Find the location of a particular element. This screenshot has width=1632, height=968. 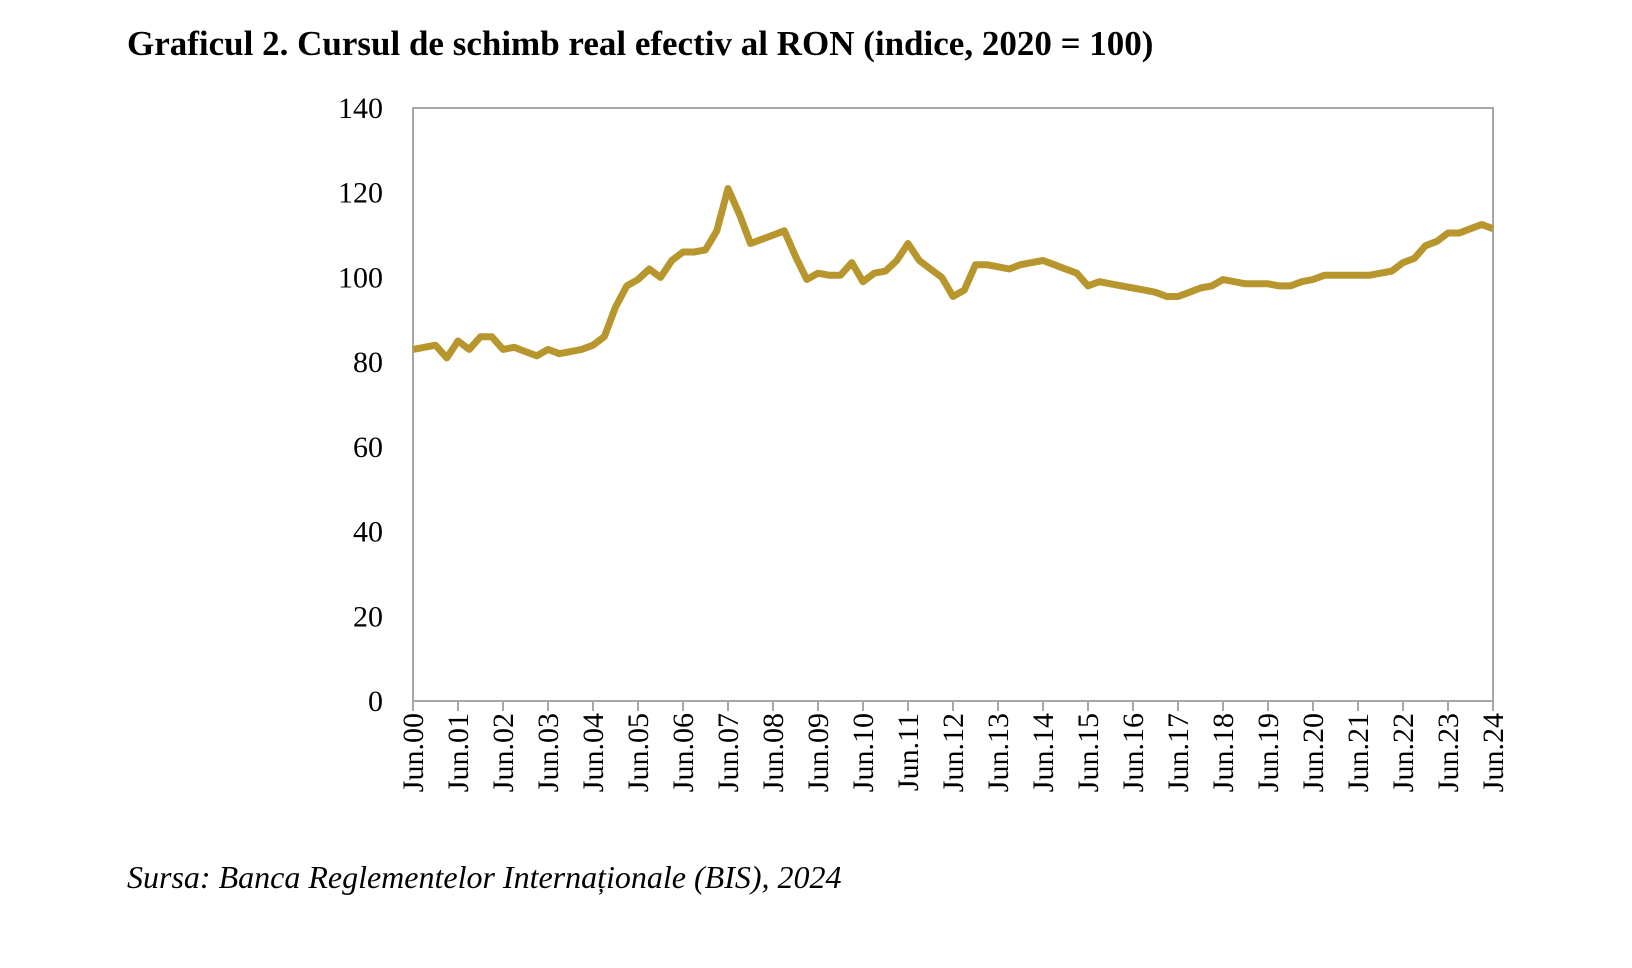

y-tick-label: 20 is located at coordinates (368, 616).